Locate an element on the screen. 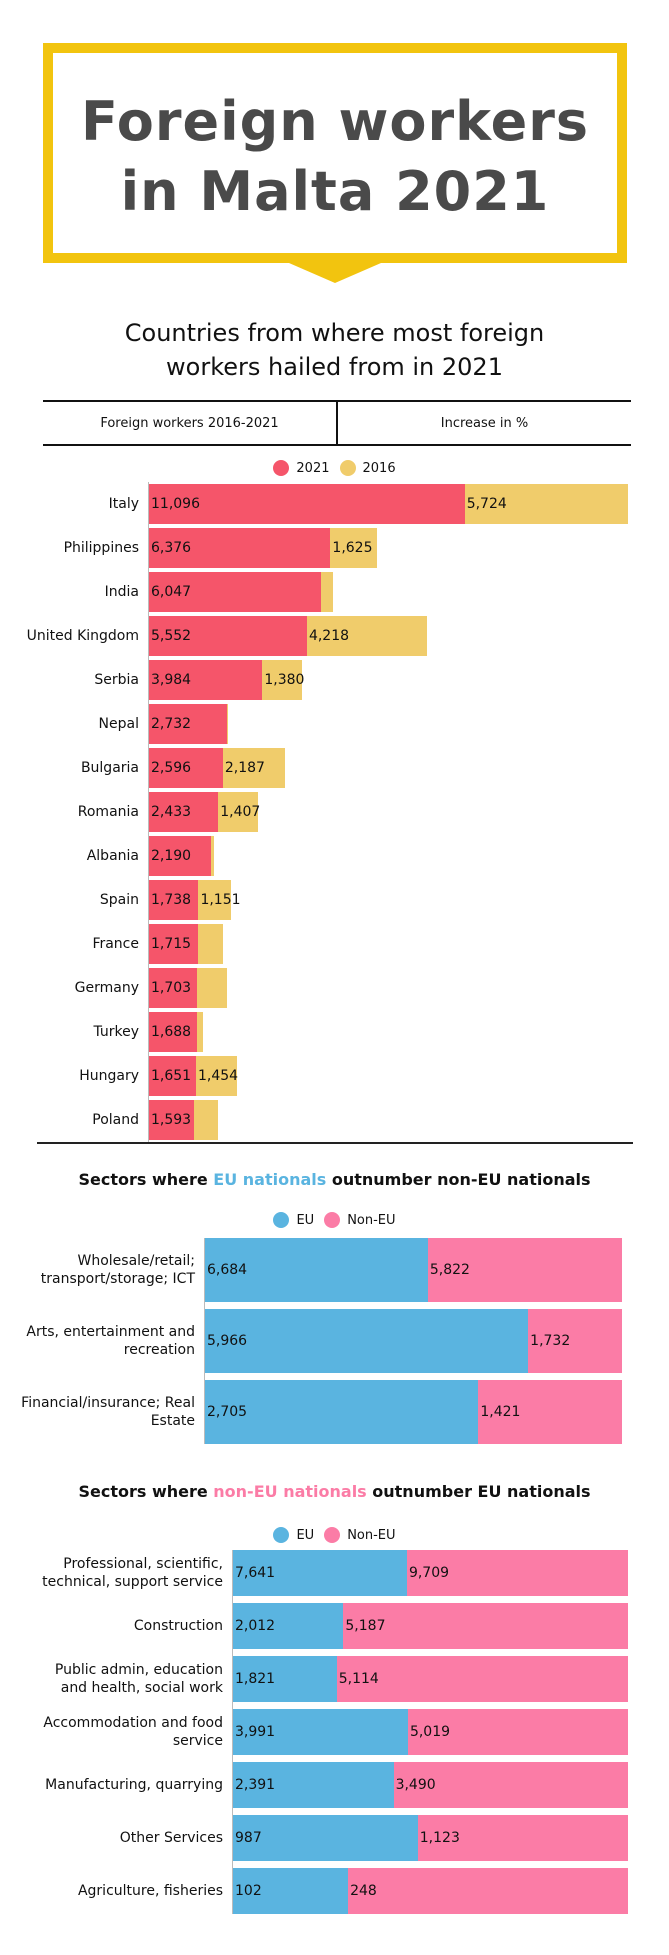  value-2021-india: 6,047 is located at coordinates (171, 592).